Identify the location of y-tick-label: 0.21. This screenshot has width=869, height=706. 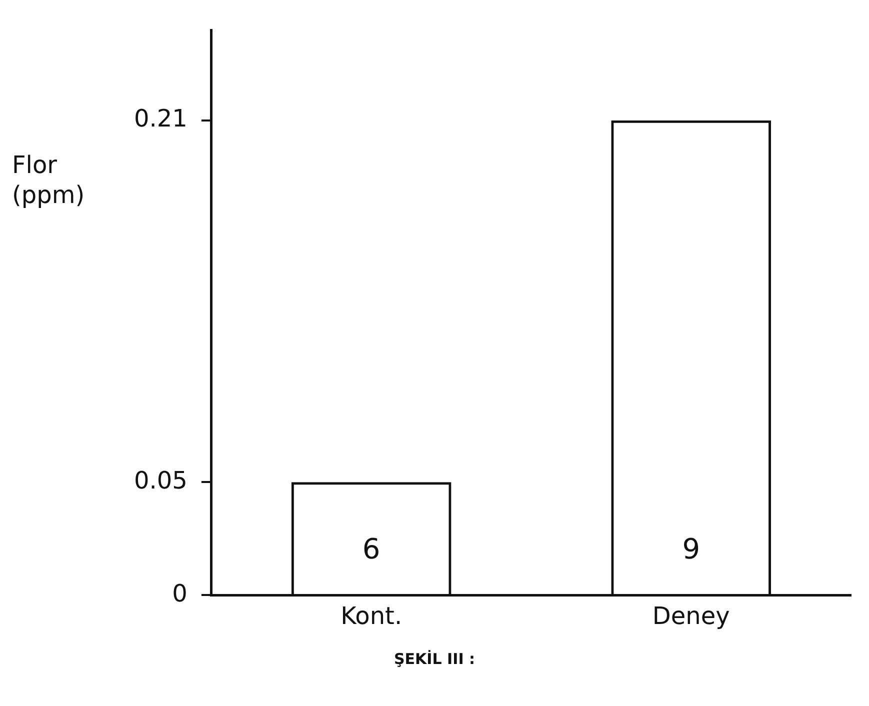
(161, 118).